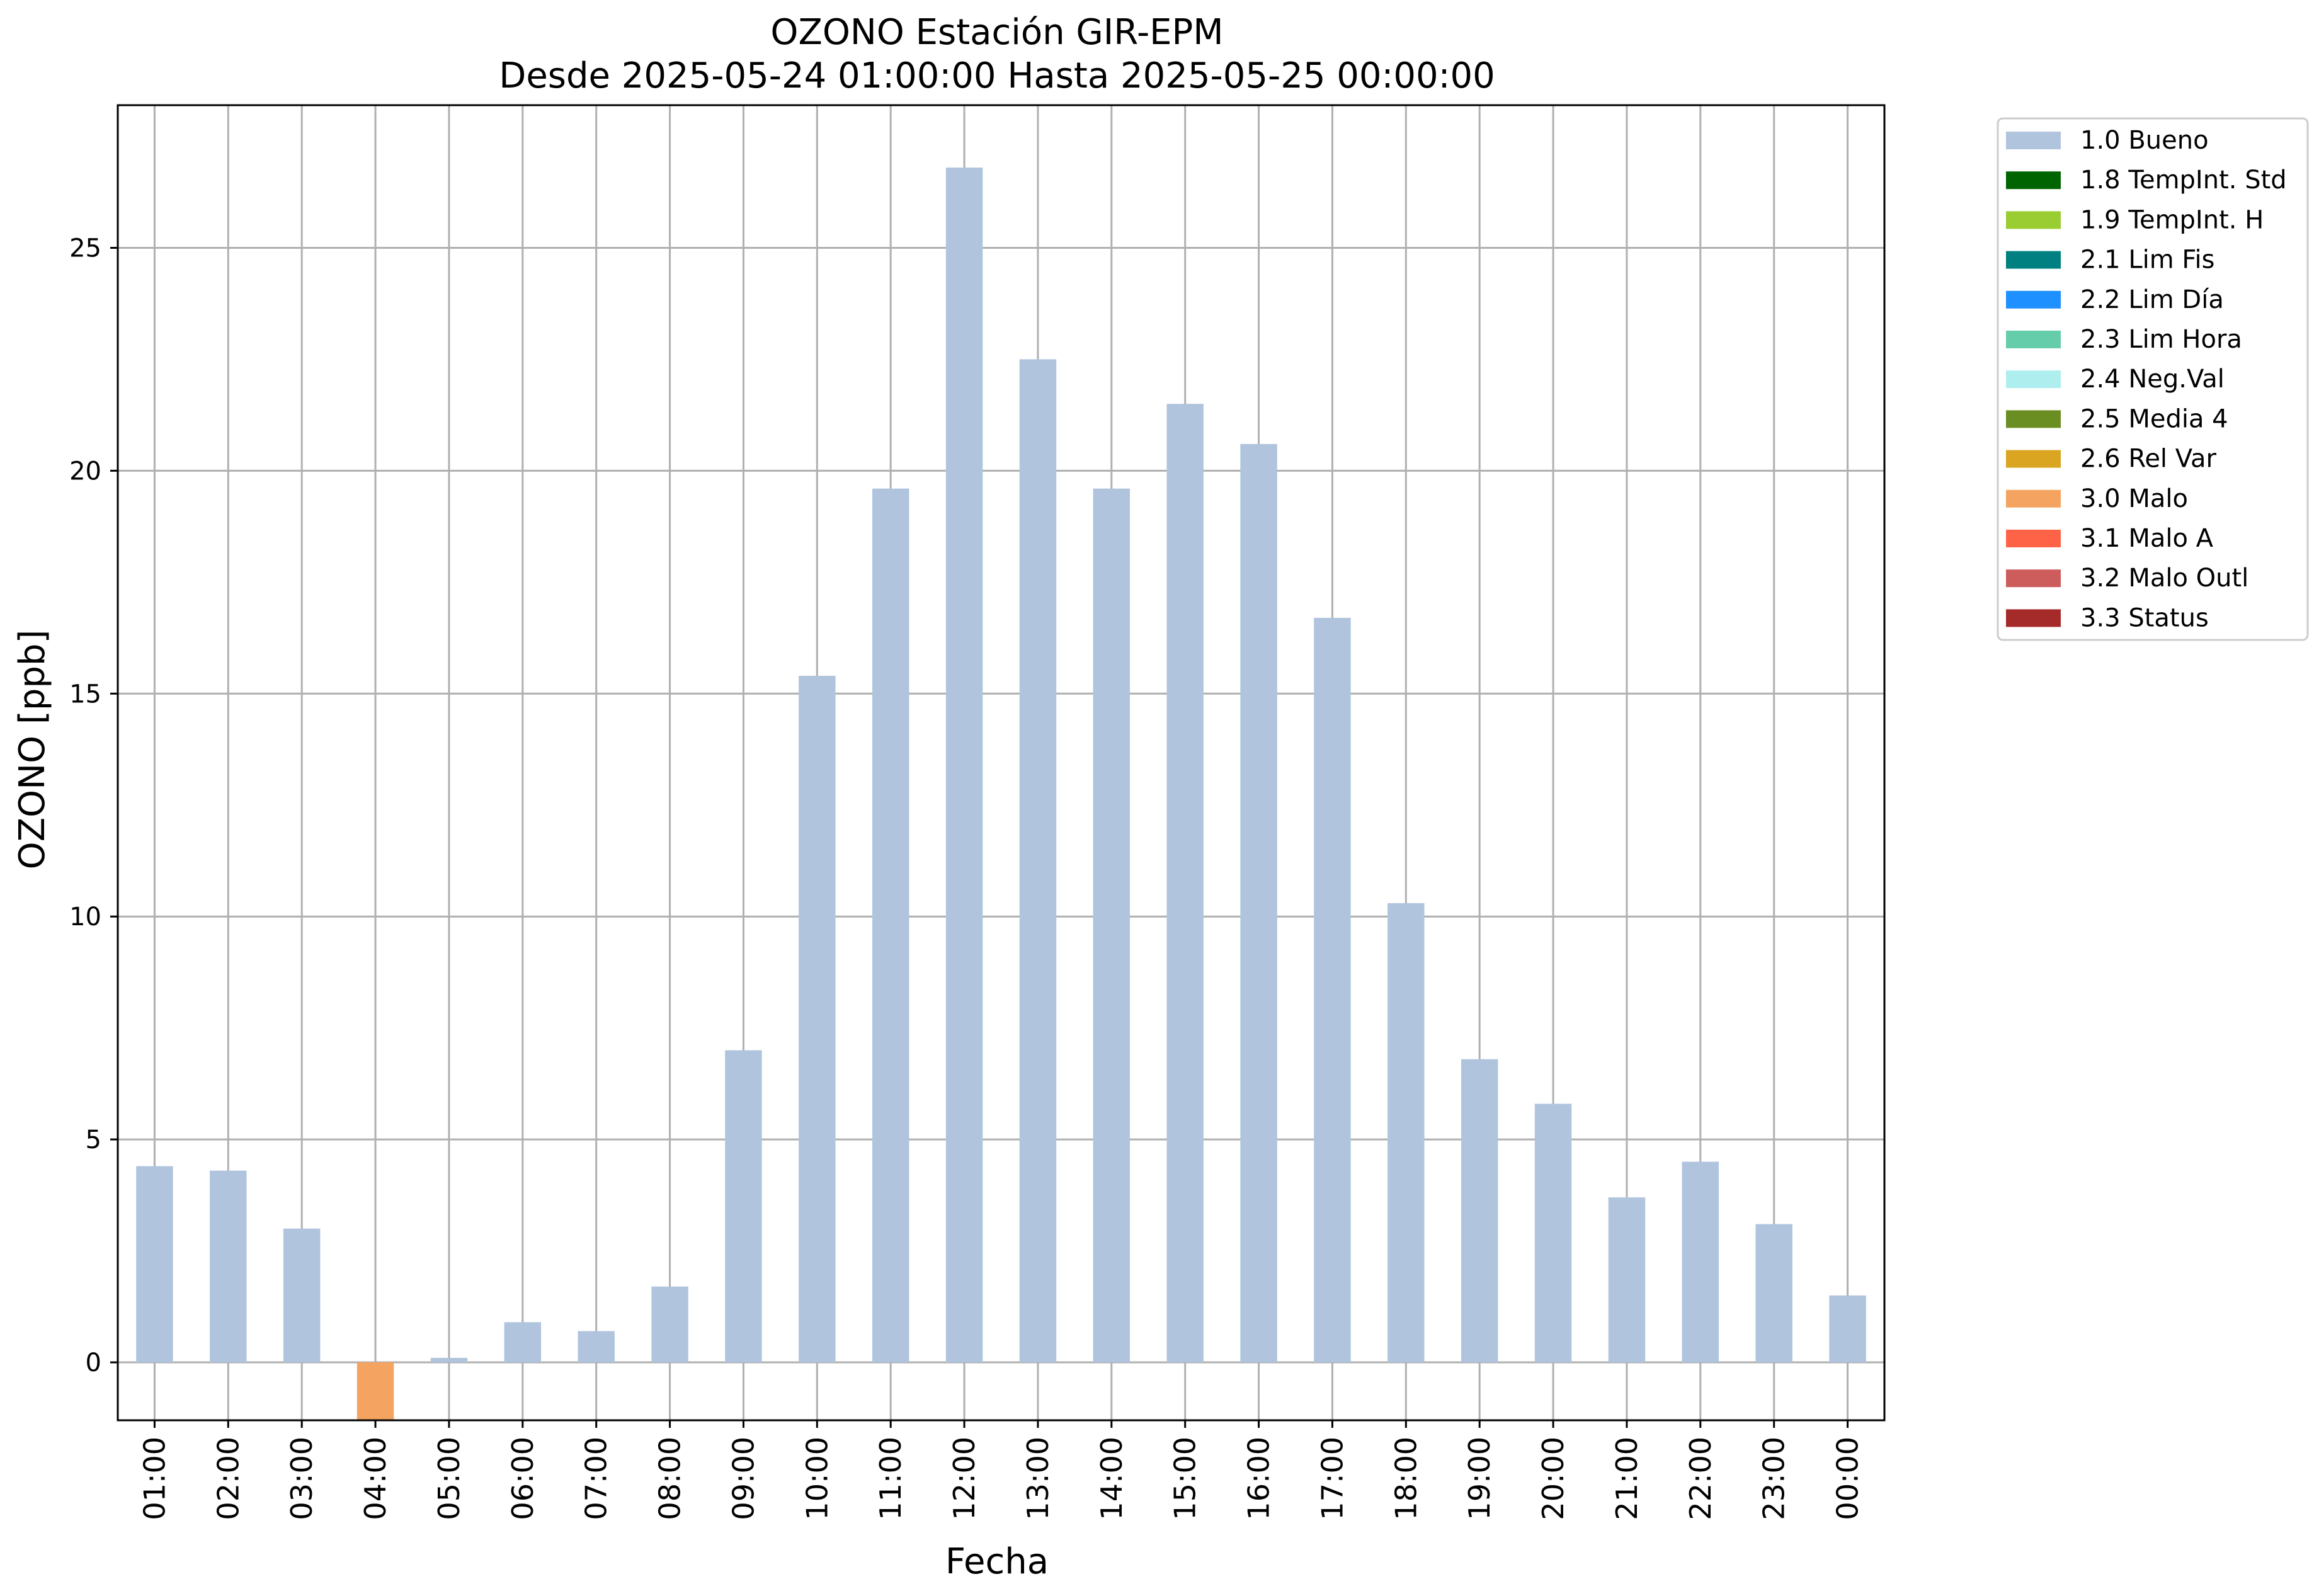  I want to click on legend-entry-label: 2.6 Rel Var, so click(2148, 459).